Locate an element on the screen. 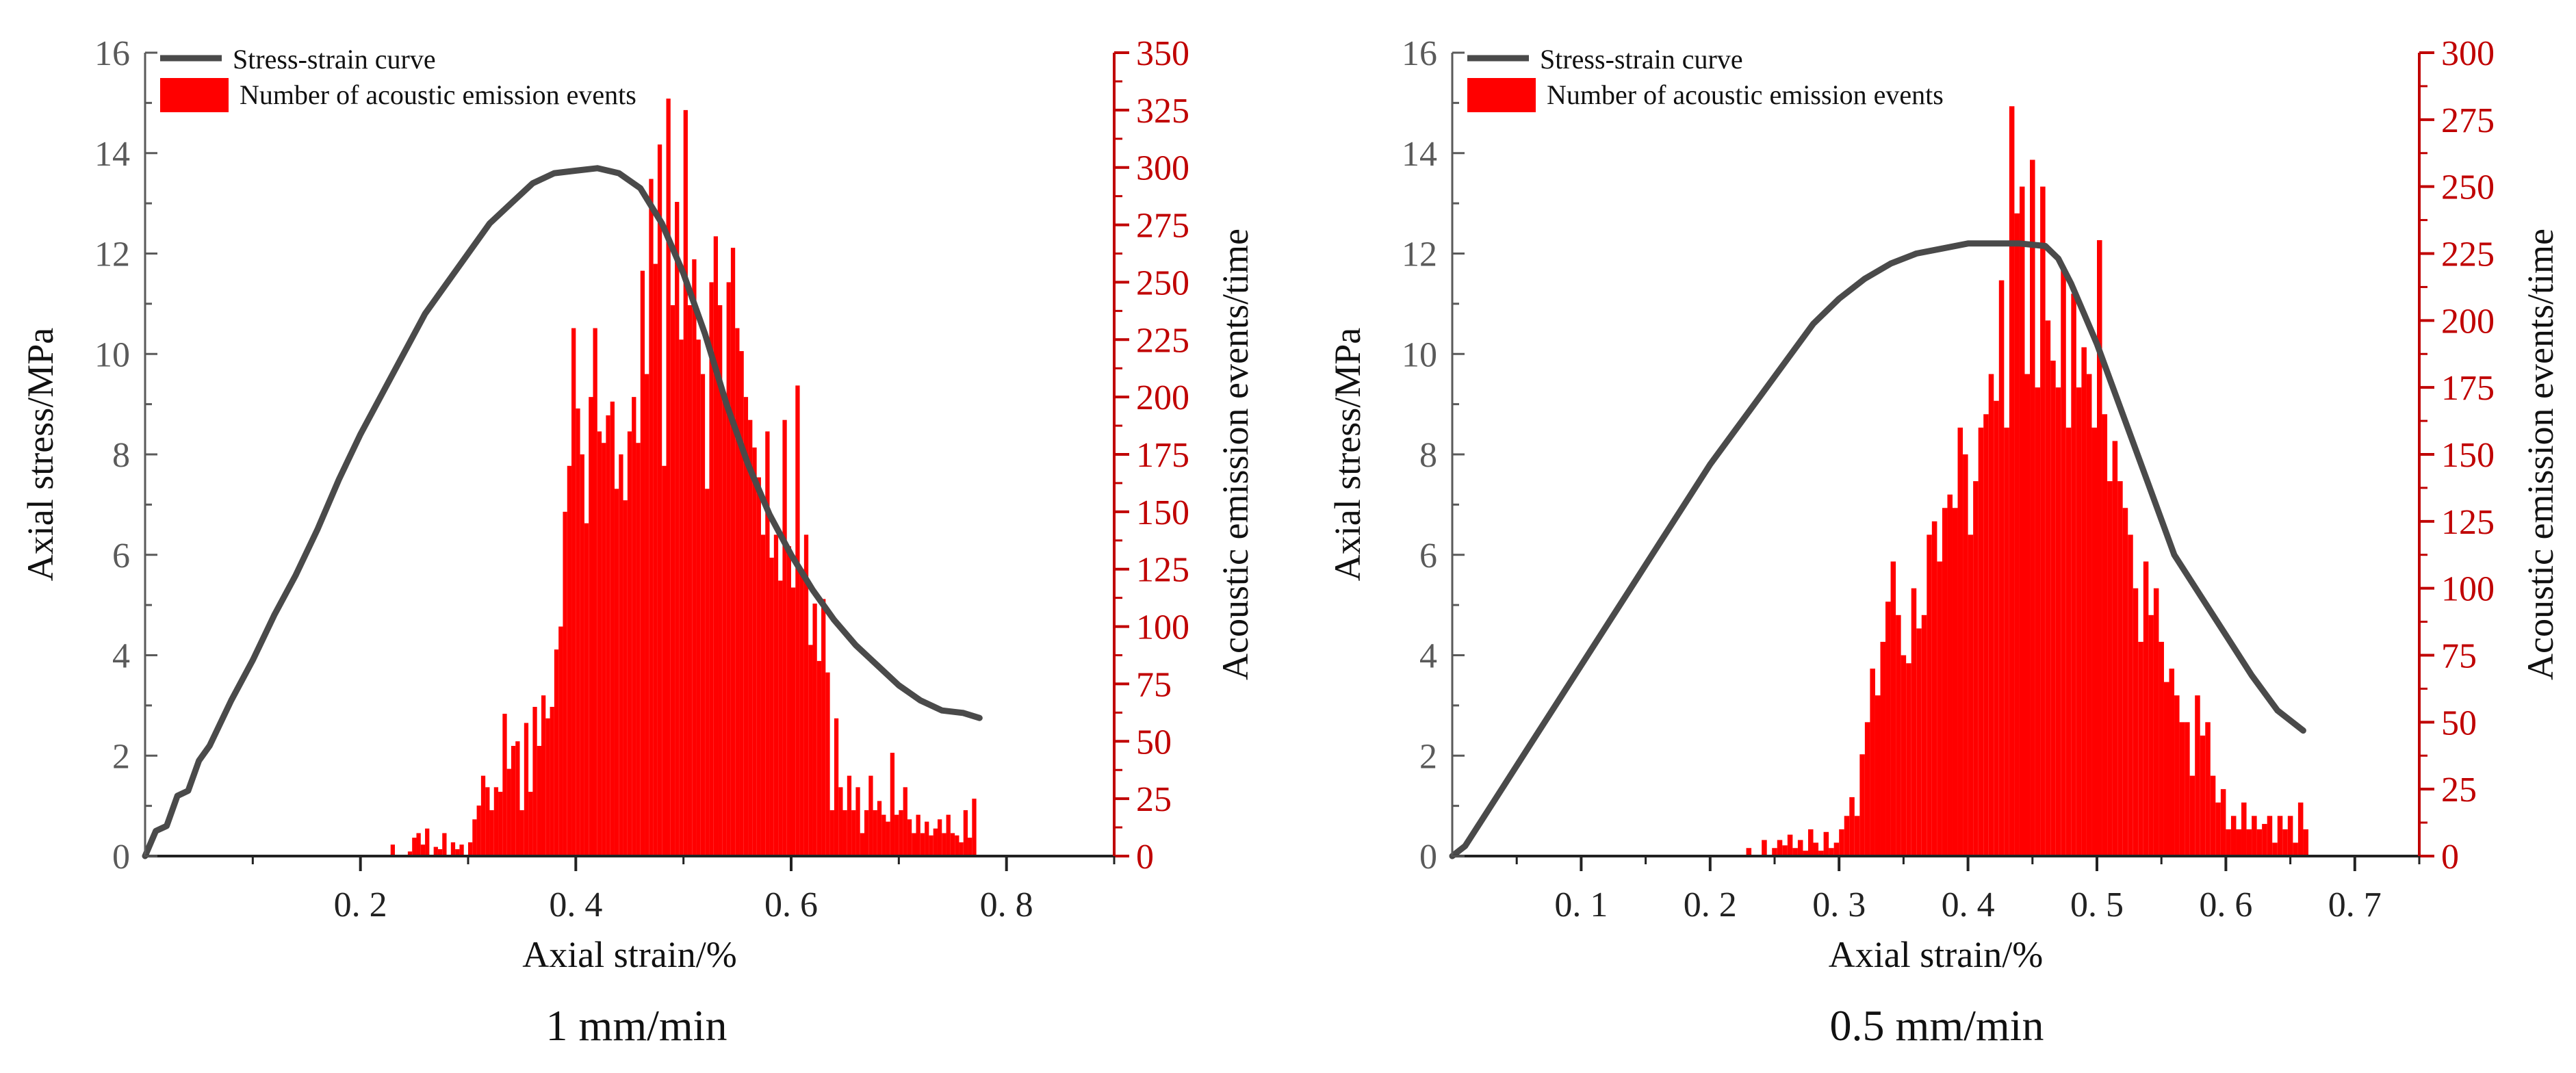 This screenshot has width=2576, height=1073. right-tick-label: 300 is located at coordinates (1162, 168).